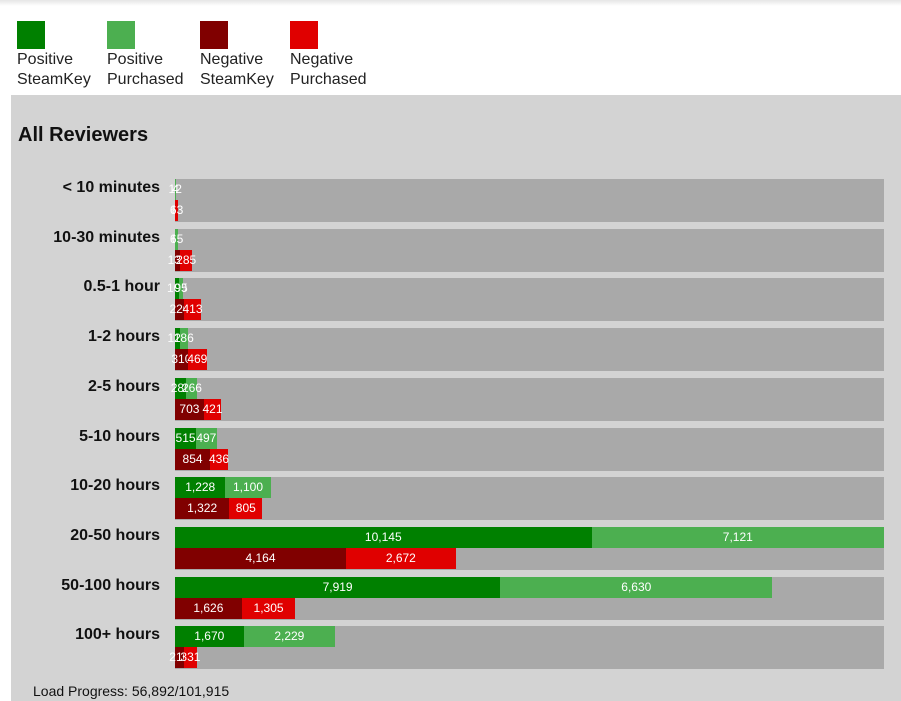  Describe the element at coordinates (110, 585) in the screenshot. I see `category-label: 50-100 hours` at that location.